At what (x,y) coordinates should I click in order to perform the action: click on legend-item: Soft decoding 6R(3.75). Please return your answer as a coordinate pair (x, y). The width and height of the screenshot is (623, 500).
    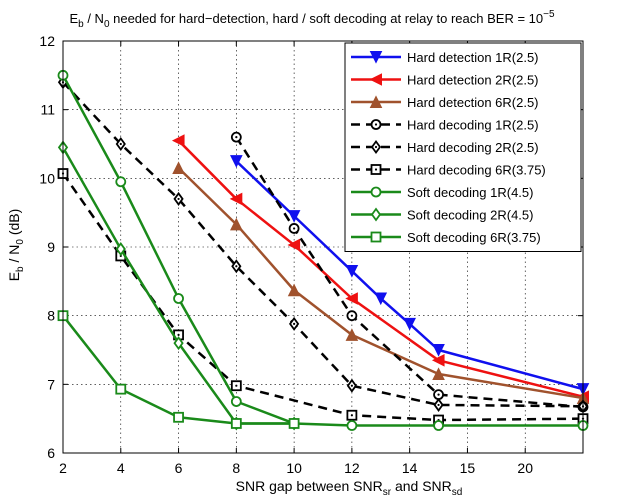
    Looking at the image, I should click on (446, 237).